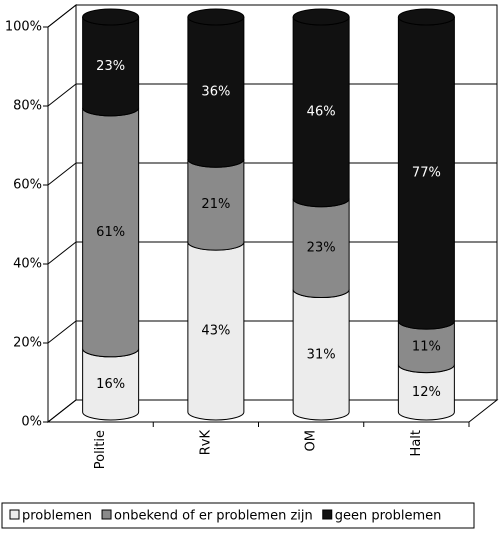  What do you see at coordinates (27, 185) in the screenshot?
I see `y-tick-label: 60%` at bounding box center [27, 185].